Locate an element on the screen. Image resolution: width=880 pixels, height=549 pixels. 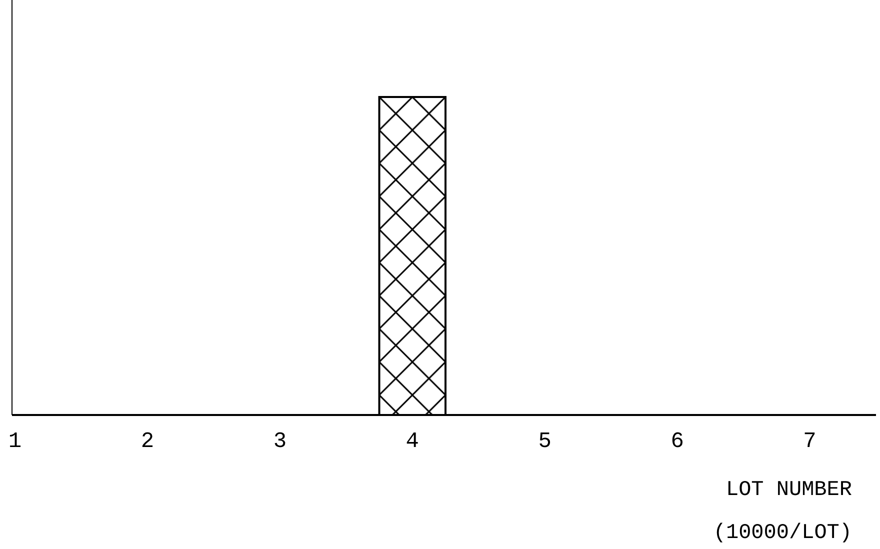
x-axis-title: LOT NUMBER (10000/LOT) is located at coordinates (782, 512).